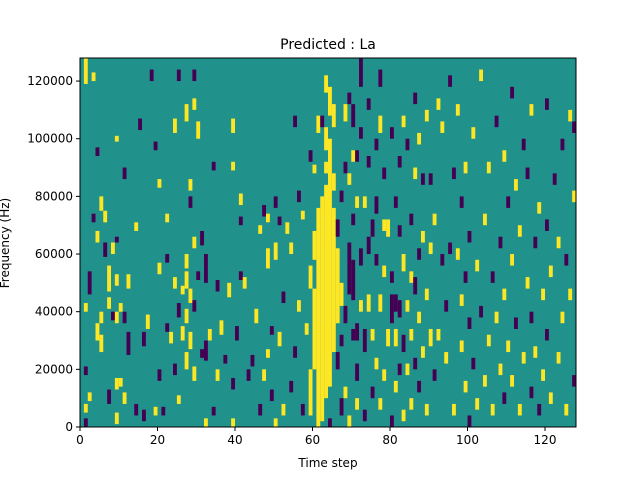 This screenshot has height=480, width=640. What do you see at coordinates (54, 312) in the screenshot?
I see `y-tick-label: 40000` at bounding box center [54, 312].